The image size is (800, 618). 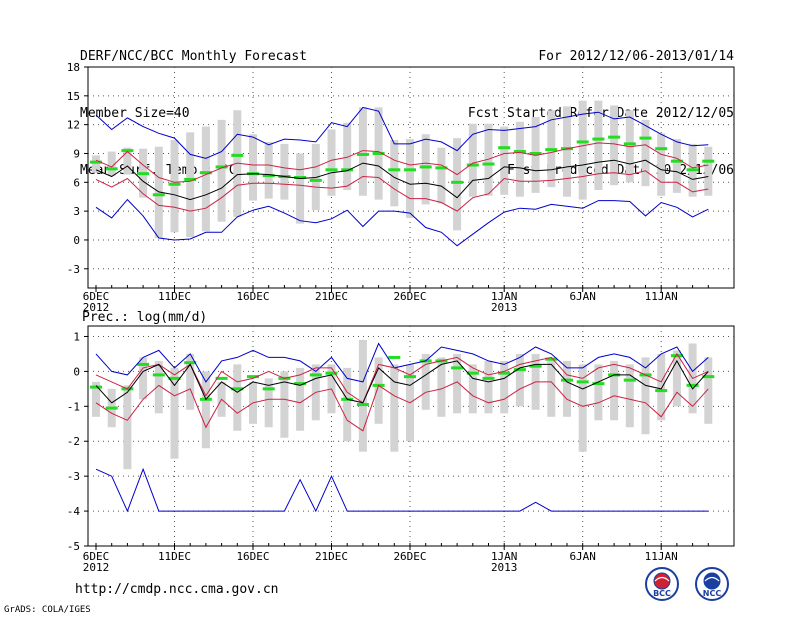 What do you see at coordinates (177, 589) in the screenshot?
I see `source-url: http://cmdp.ncc.cma.gov.cn` at bounding box center [177, 589].